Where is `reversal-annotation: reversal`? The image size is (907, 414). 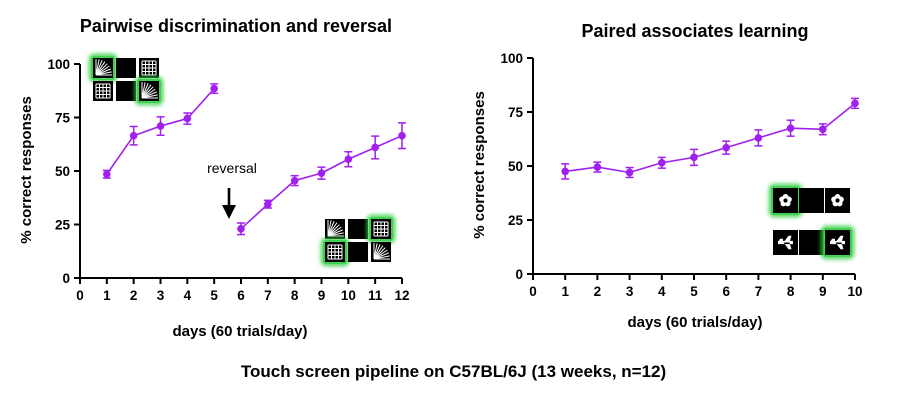
reversal-annotation: reversal is located at coordinates (232, 168).